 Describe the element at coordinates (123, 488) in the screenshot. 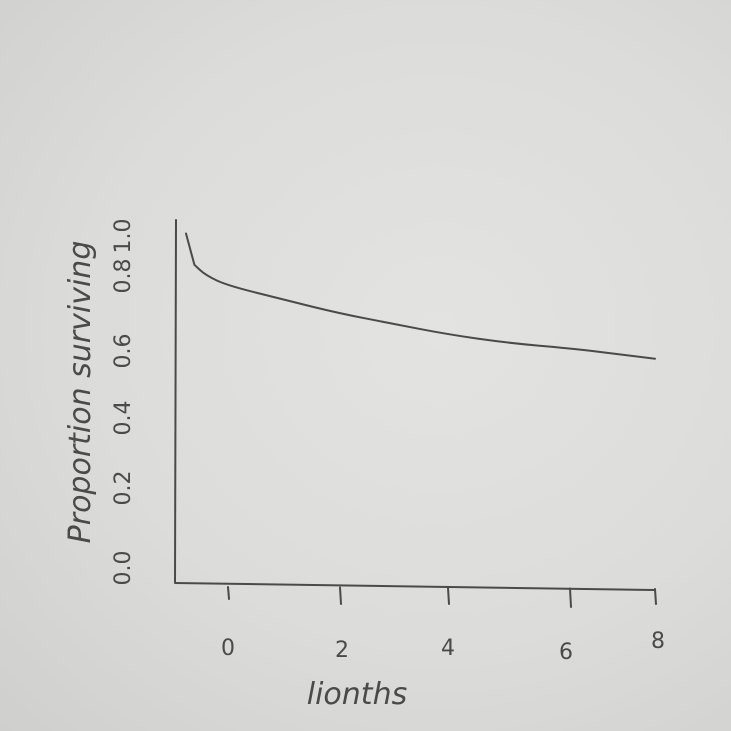

I see `y-tick-label-1: 0.2` at that location.